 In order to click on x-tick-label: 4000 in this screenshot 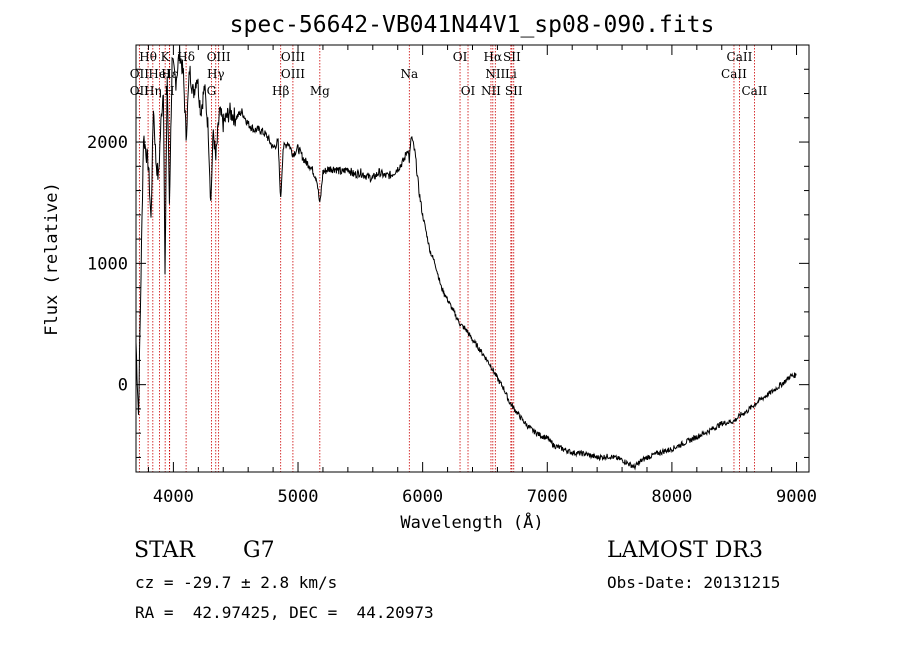, I will do `click(173, 497)`.